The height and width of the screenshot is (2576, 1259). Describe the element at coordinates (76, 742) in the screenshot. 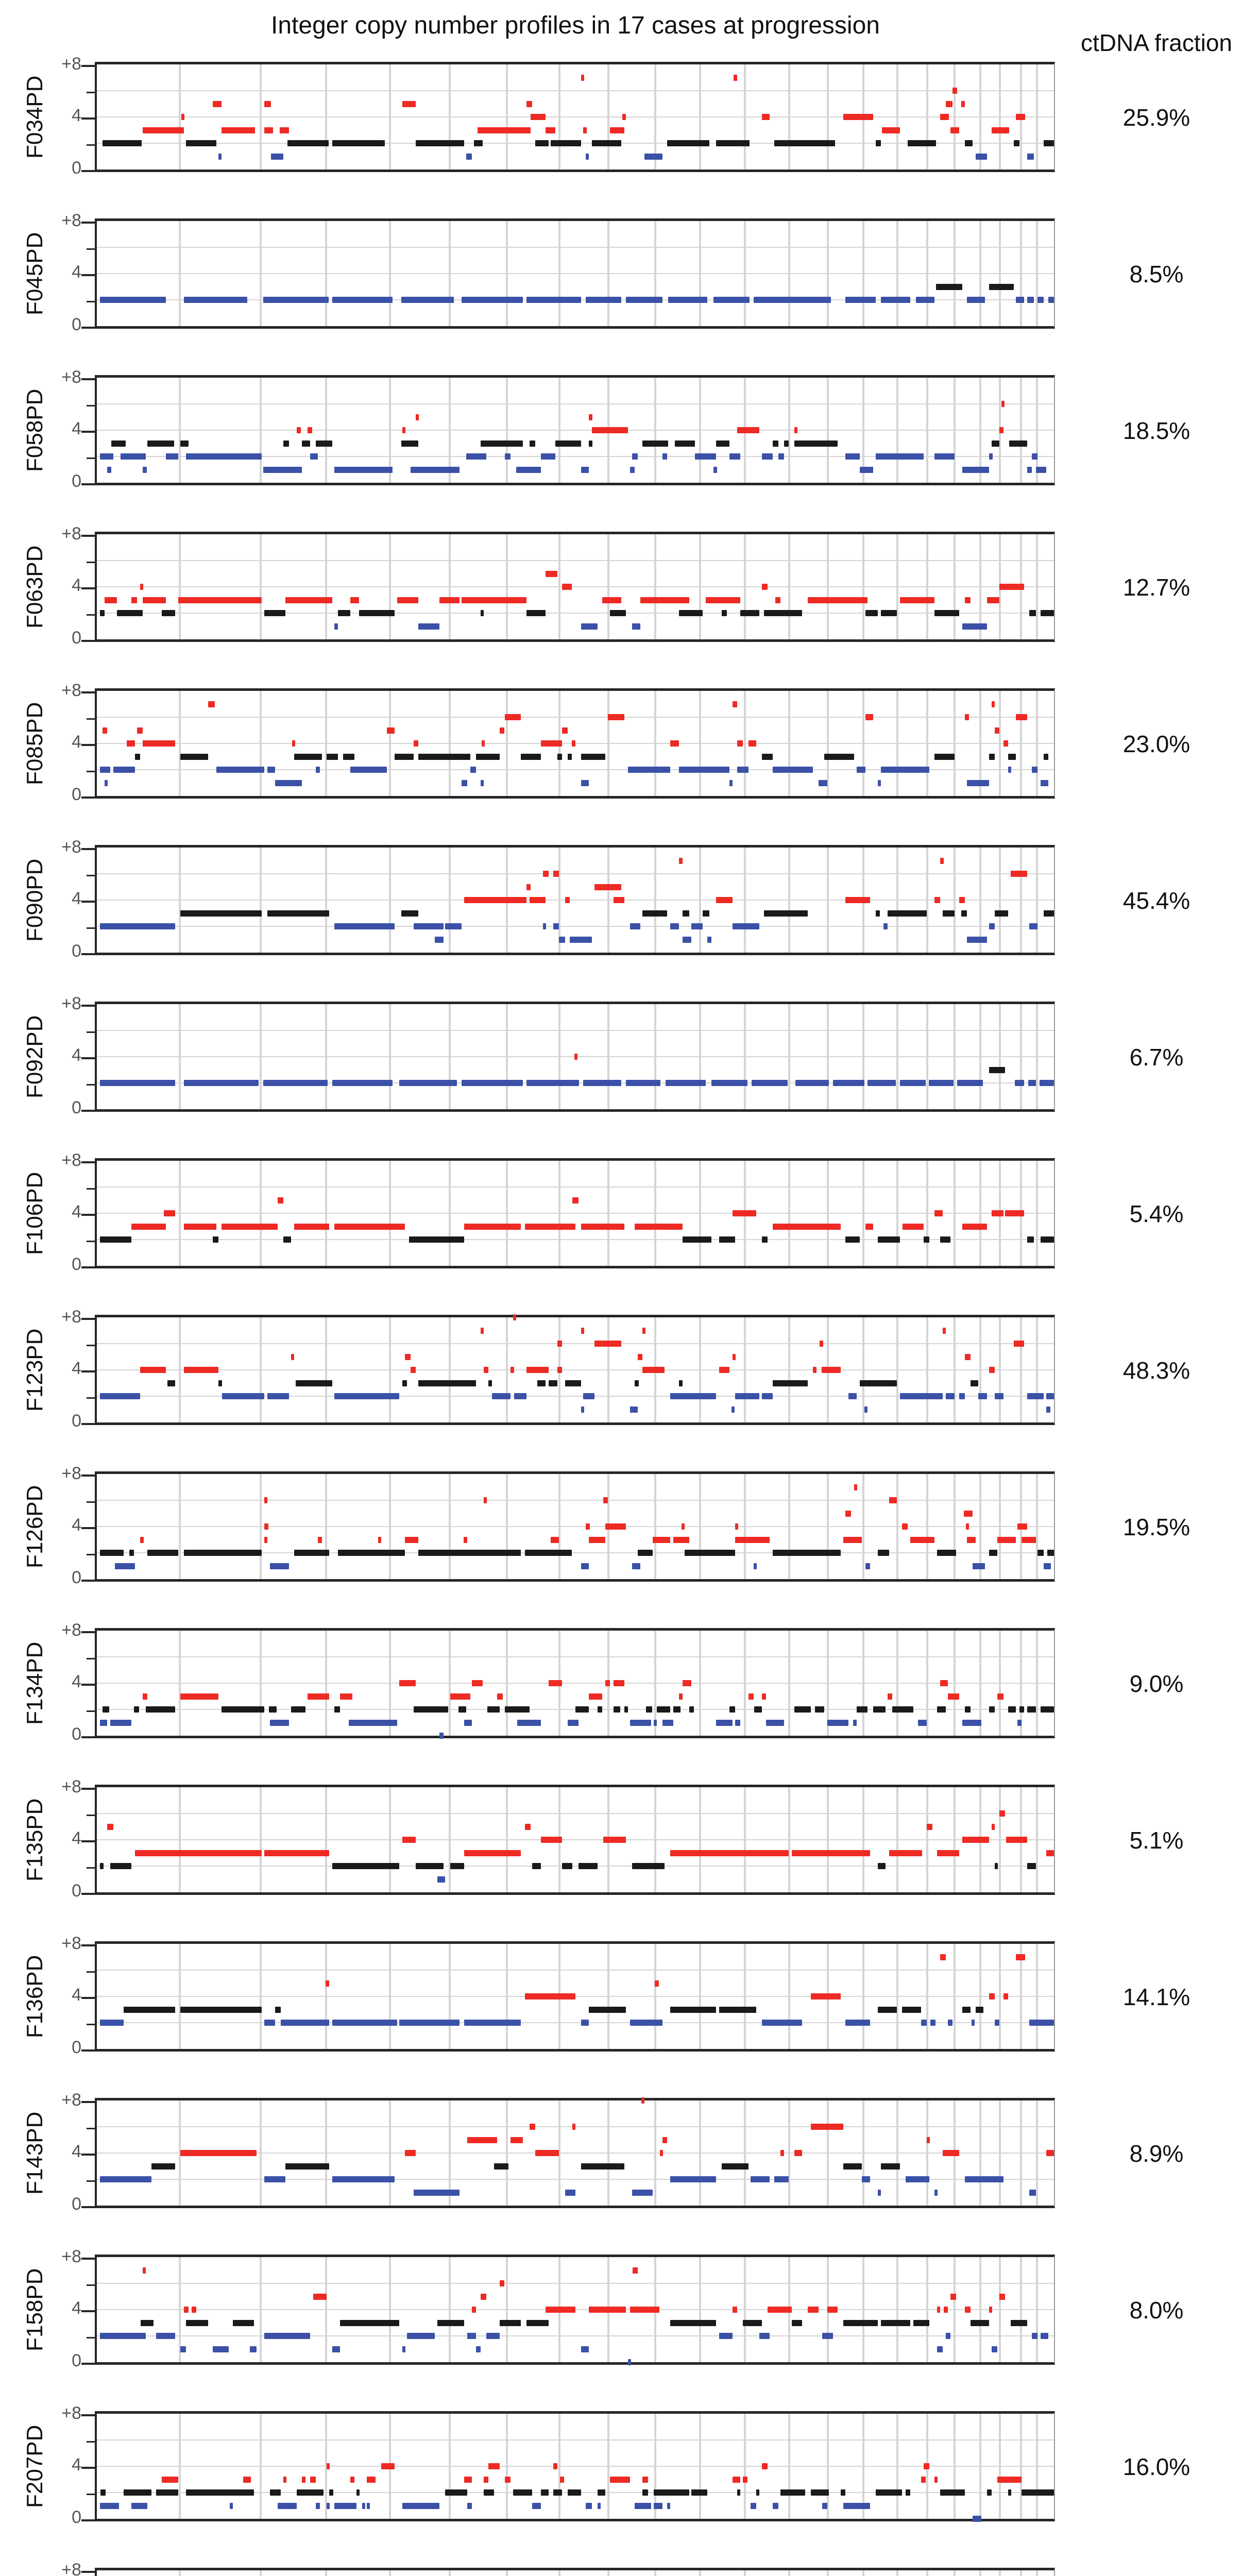

I see `y-tick-label: 4` at that location.